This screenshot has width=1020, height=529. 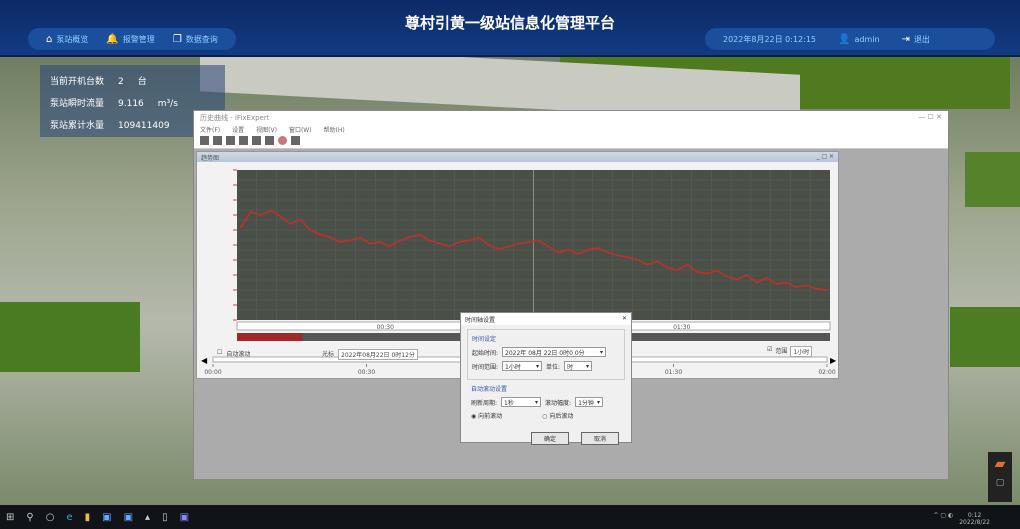 I want to click on radio-label: 向前滚动, so click(x=490, y=416).